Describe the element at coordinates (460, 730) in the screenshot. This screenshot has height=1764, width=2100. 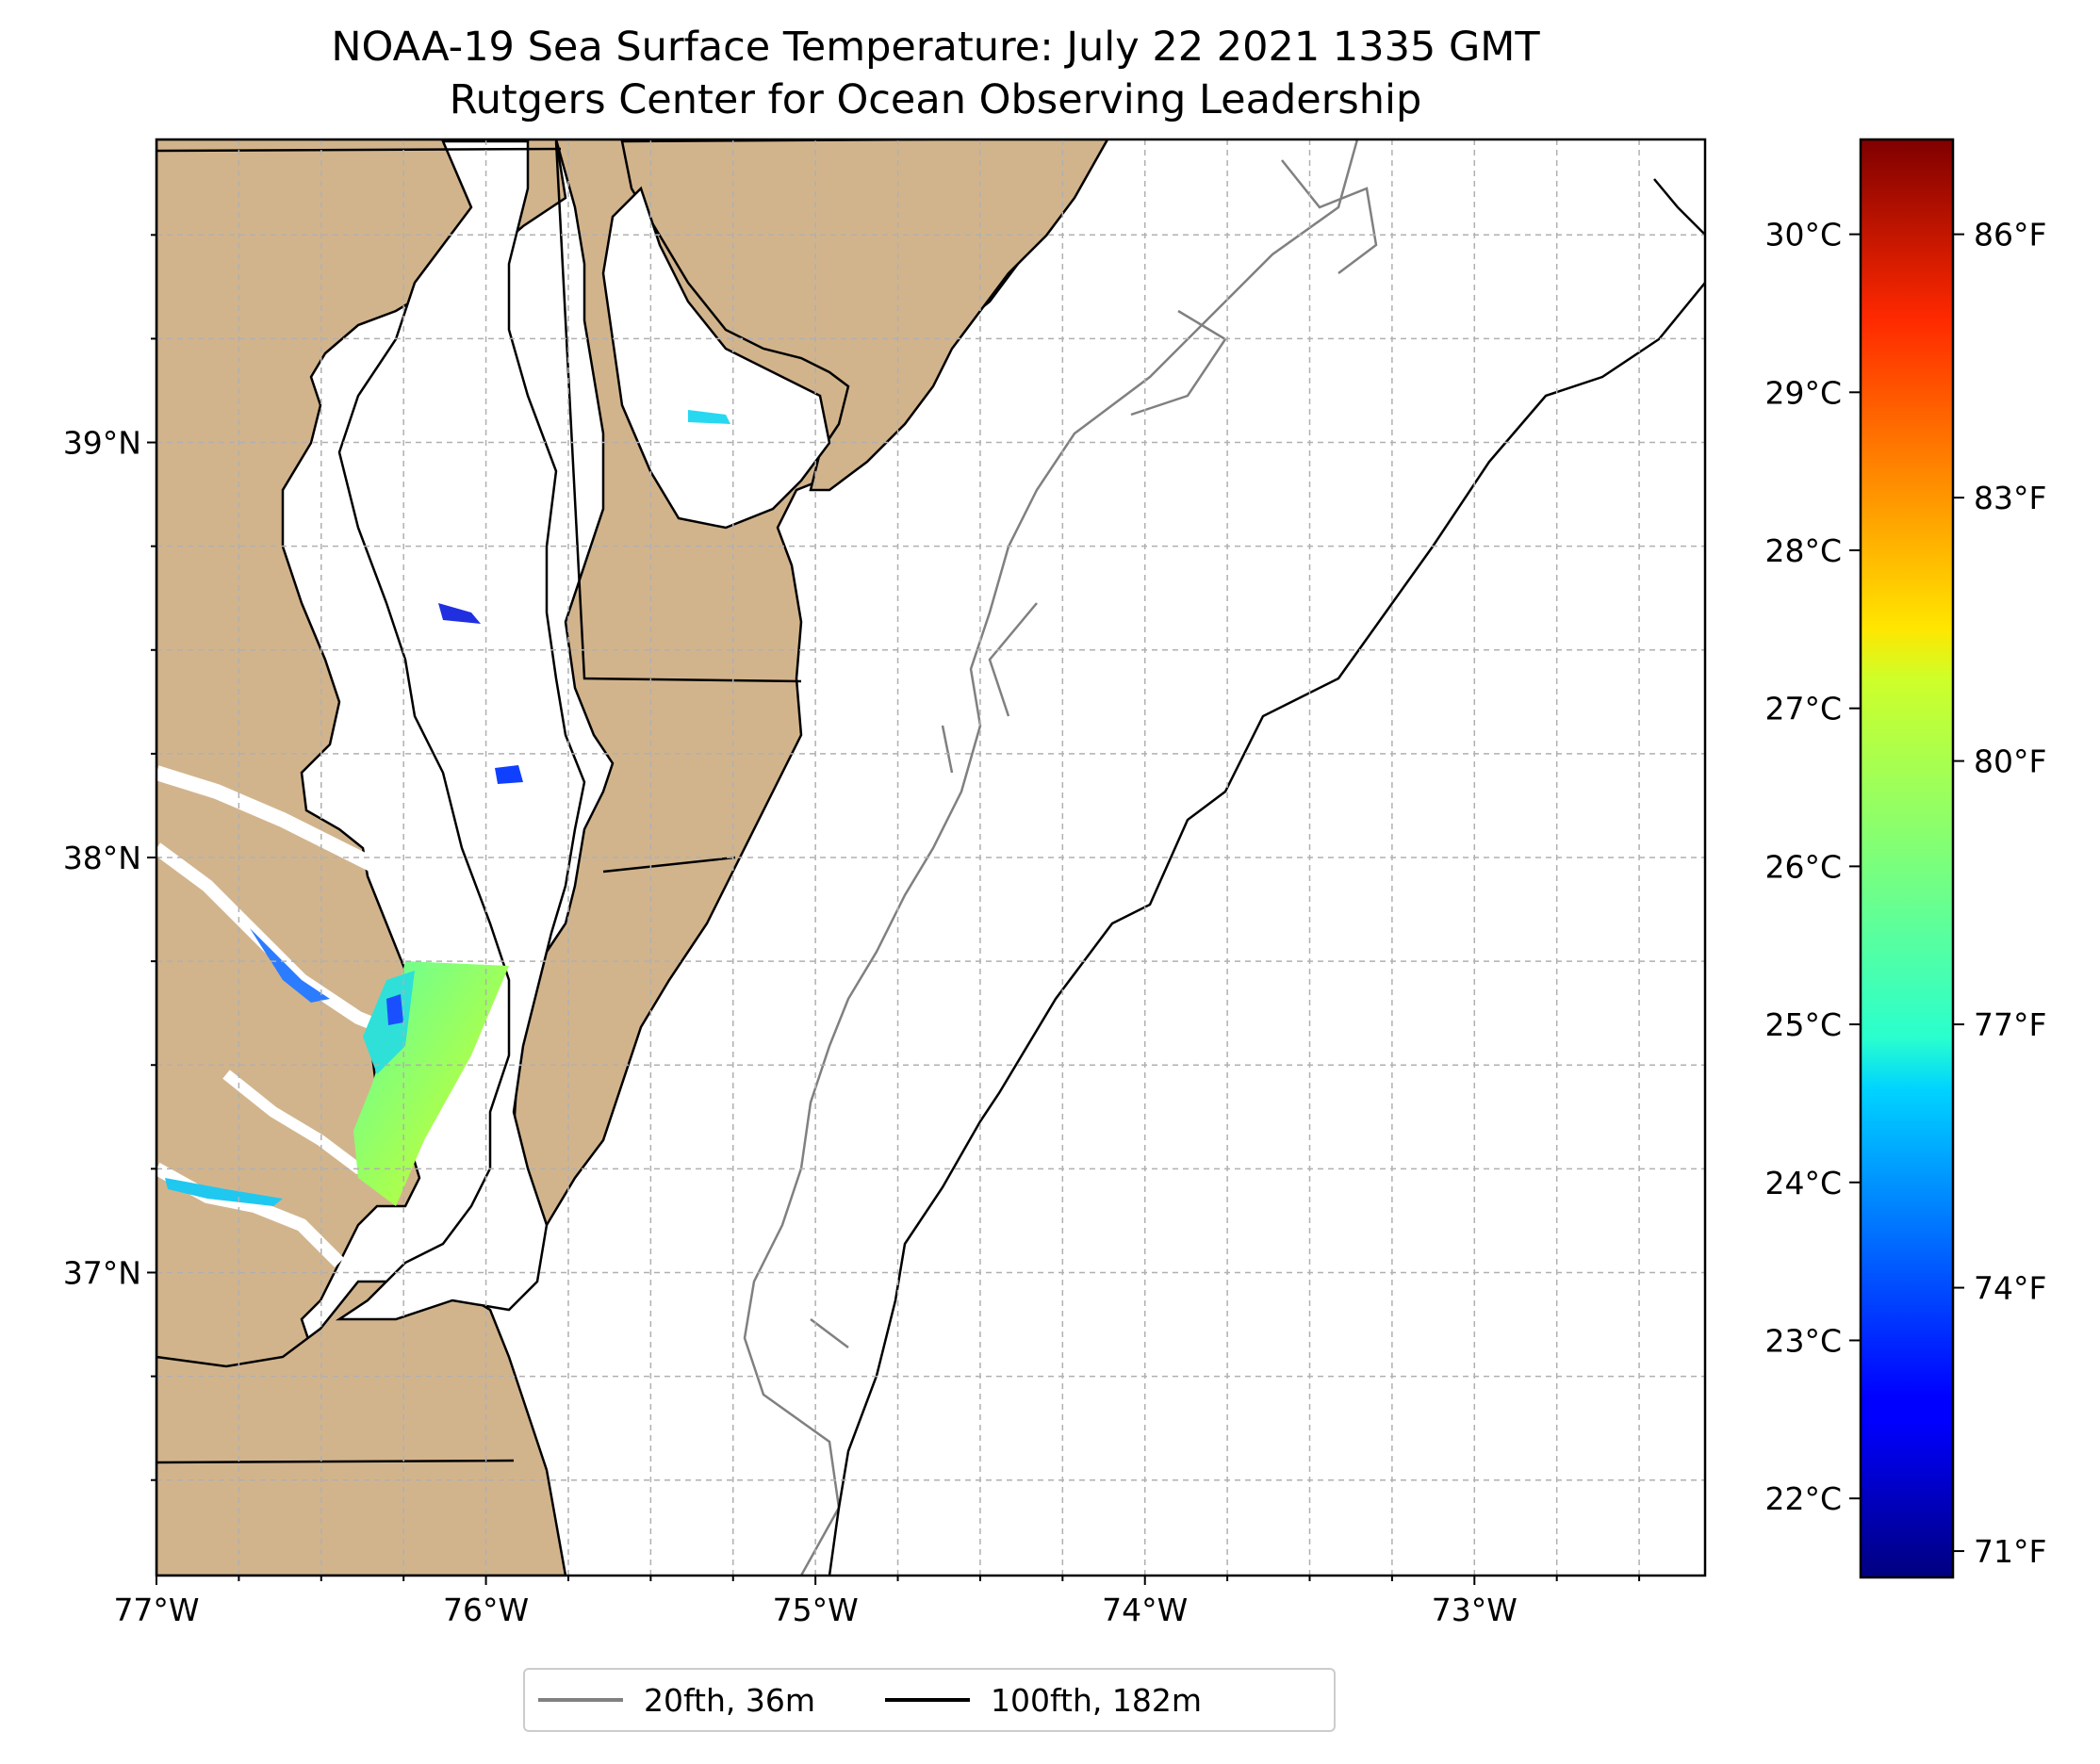
I see `chesapeake-bay-water` at that location.